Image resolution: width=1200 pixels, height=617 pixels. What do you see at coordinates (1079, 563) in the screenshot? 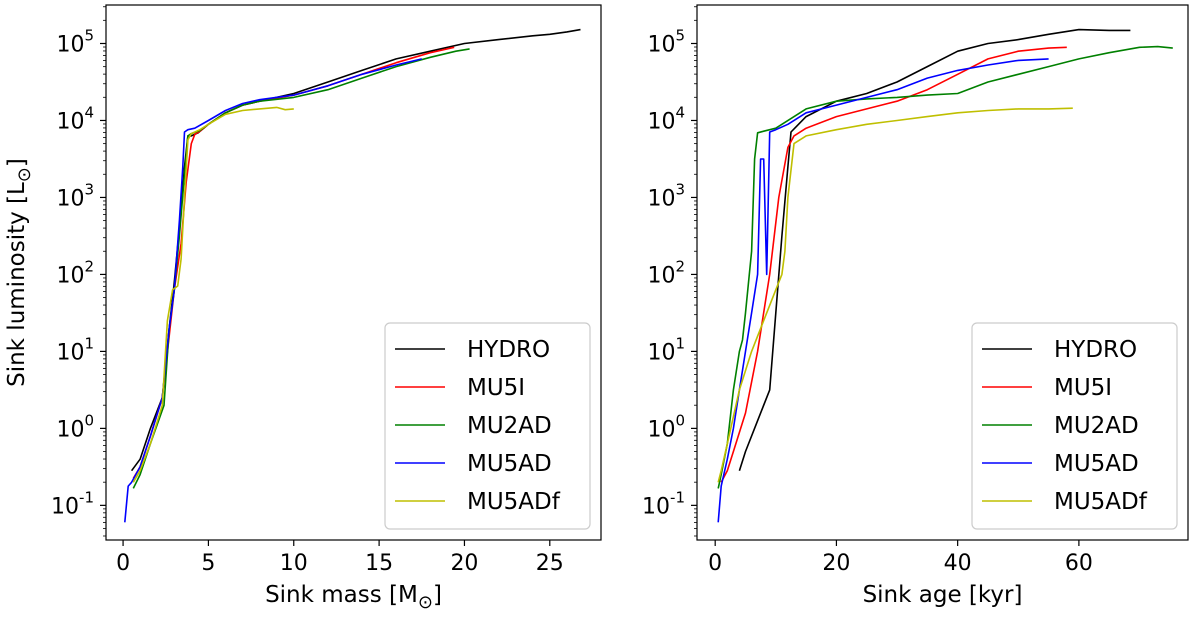
I see `x-tick-label: 60` at bounding box center [1079, 563].